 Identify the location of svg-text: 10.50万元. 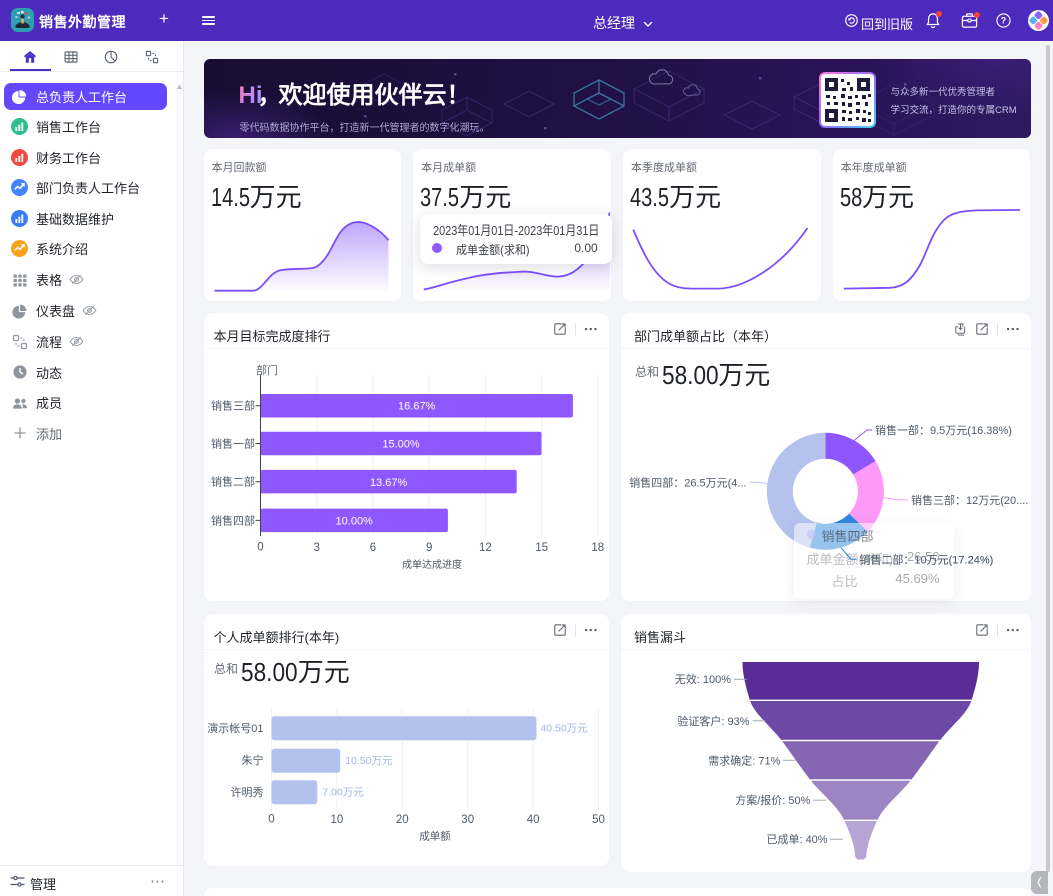
(369, 761).